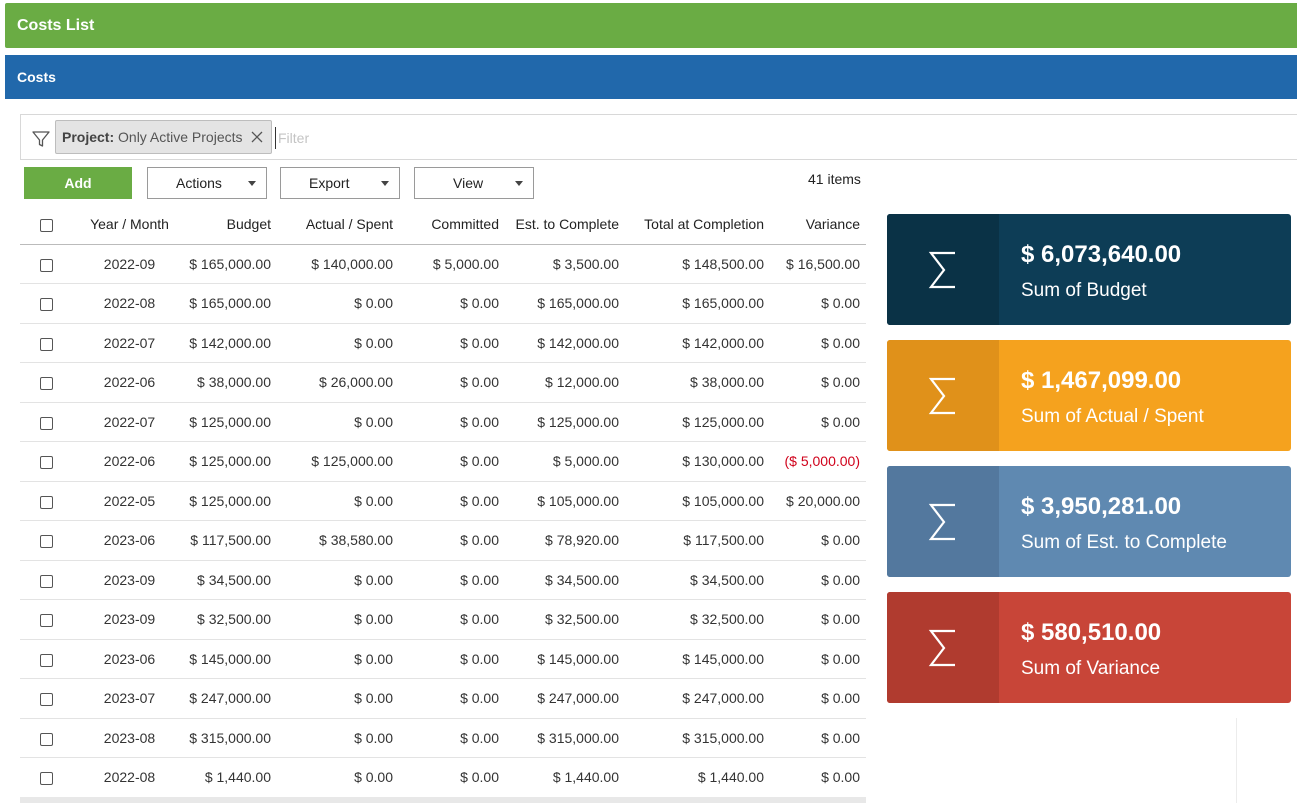 This screenshot has width=1297, height=803. What do you see at coordinates (338, 540) in the screenshot?
I see `cell-actual-spent: $ 38,580.00` at bounding box center [338, 540].